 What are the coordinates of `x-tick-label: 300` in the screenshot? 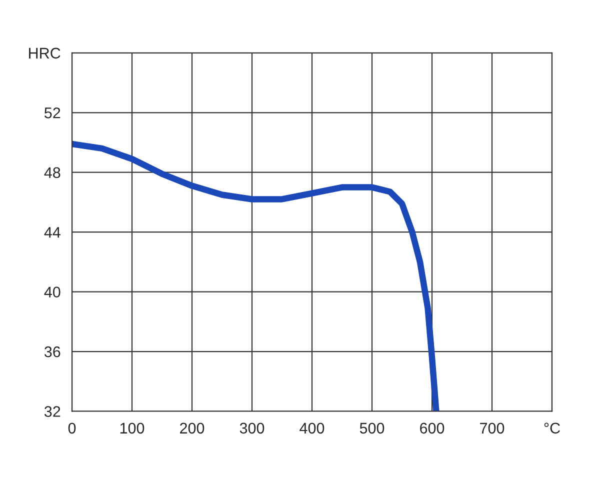 It's located at (252, 428).